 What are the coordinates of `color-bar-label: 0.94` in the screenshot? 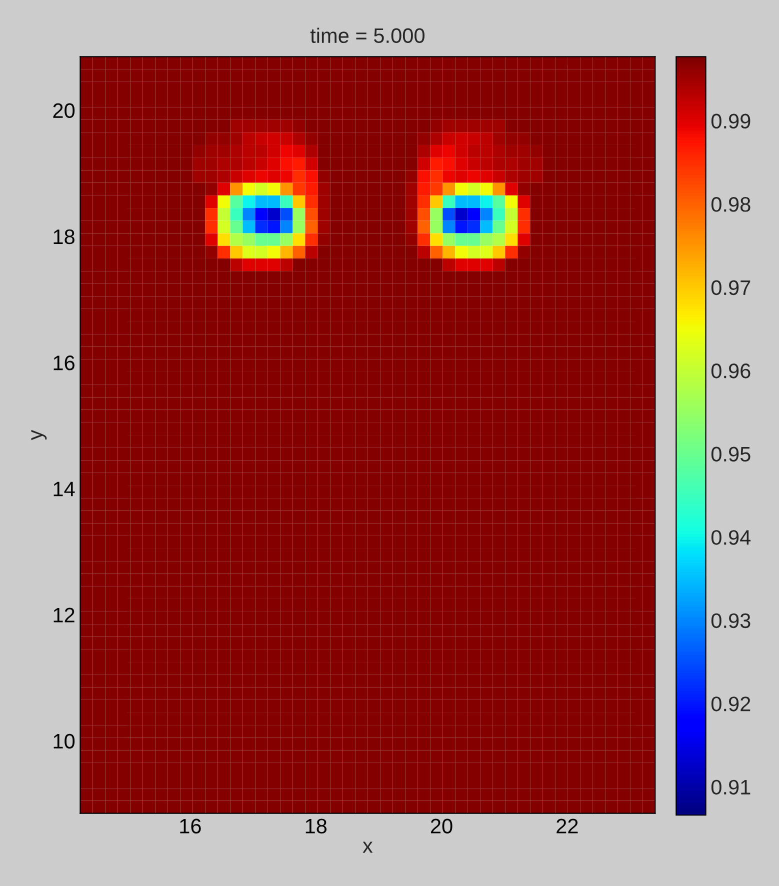 It's located at (731, 537).